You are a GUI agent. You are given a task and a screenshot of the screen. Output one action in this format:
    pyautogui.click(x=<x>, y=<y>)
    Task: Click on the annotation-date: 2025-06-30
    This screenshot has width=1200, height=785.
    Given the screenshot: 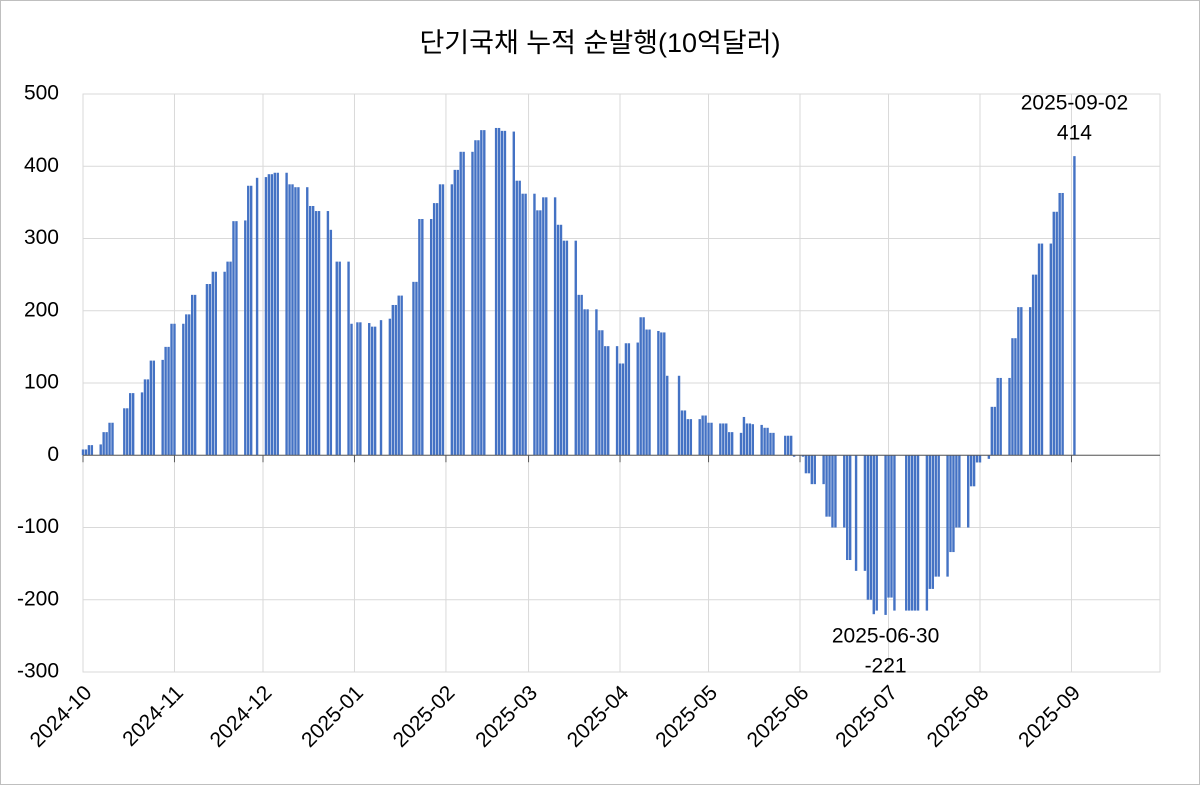 What is the action you would take?
    pyautogui.click(x=885, y=635)
    